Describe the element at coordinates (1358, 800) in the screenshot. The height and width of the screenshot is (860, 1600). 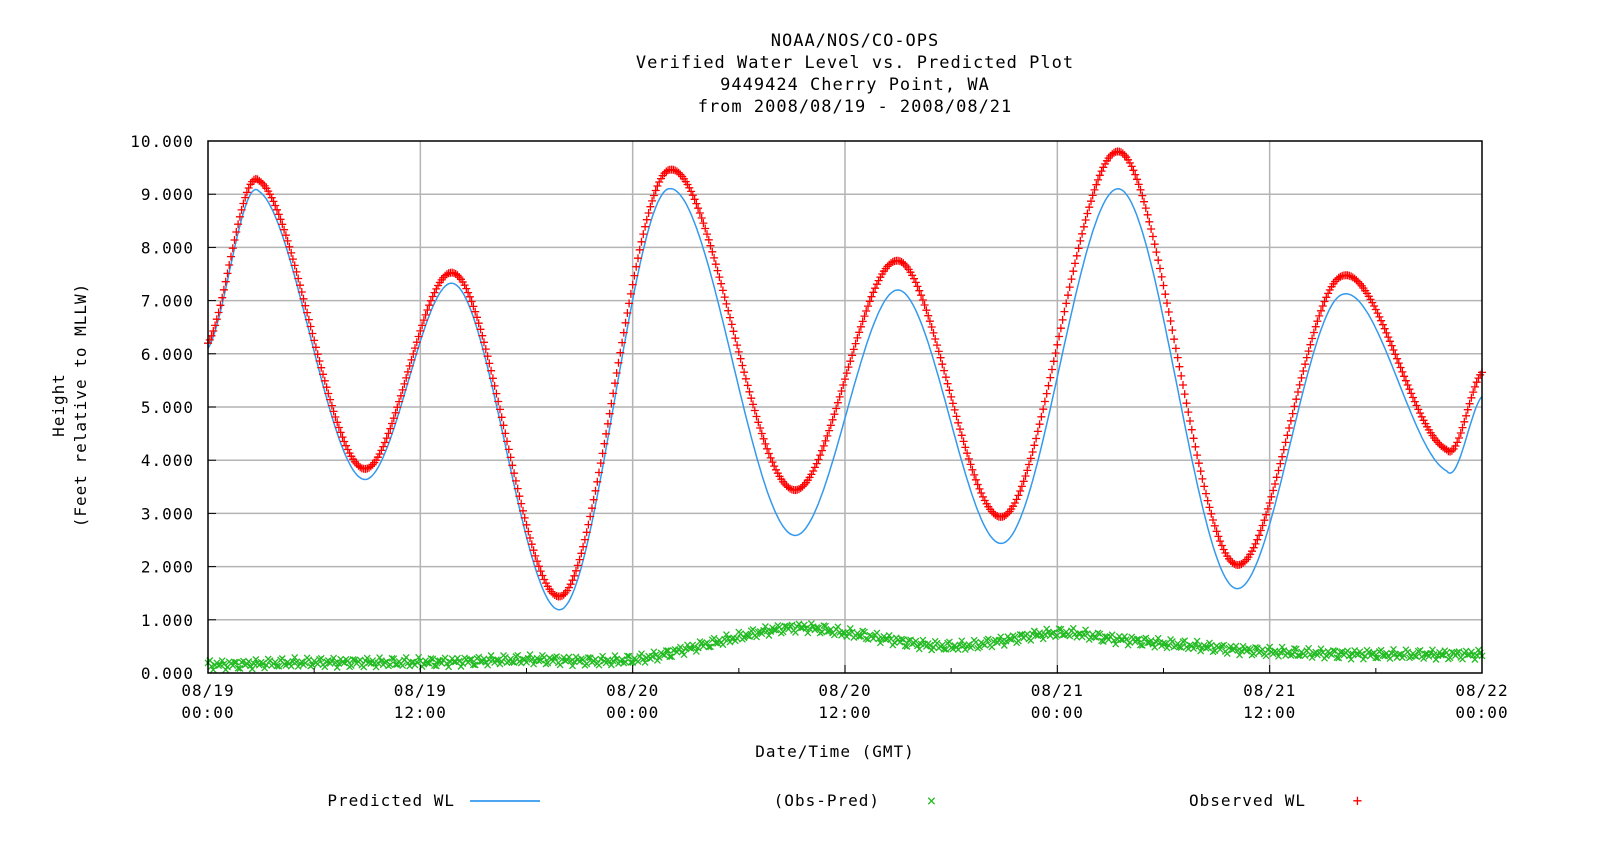
I see `legend-marker-swatch: +` at that location.